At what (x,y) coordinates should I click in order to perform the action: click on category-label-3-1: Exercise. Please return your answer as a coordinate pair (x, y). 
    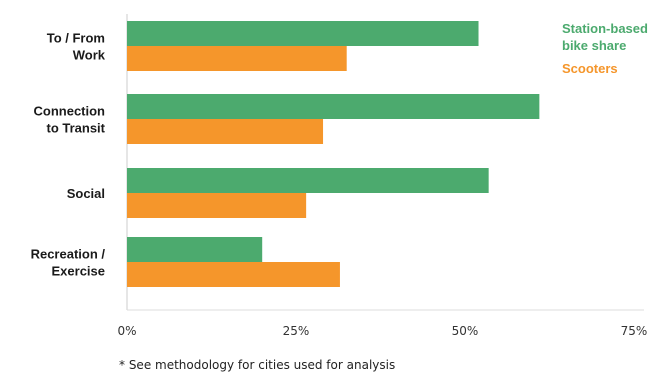
    Looking at the image, I should click on (79, 271).